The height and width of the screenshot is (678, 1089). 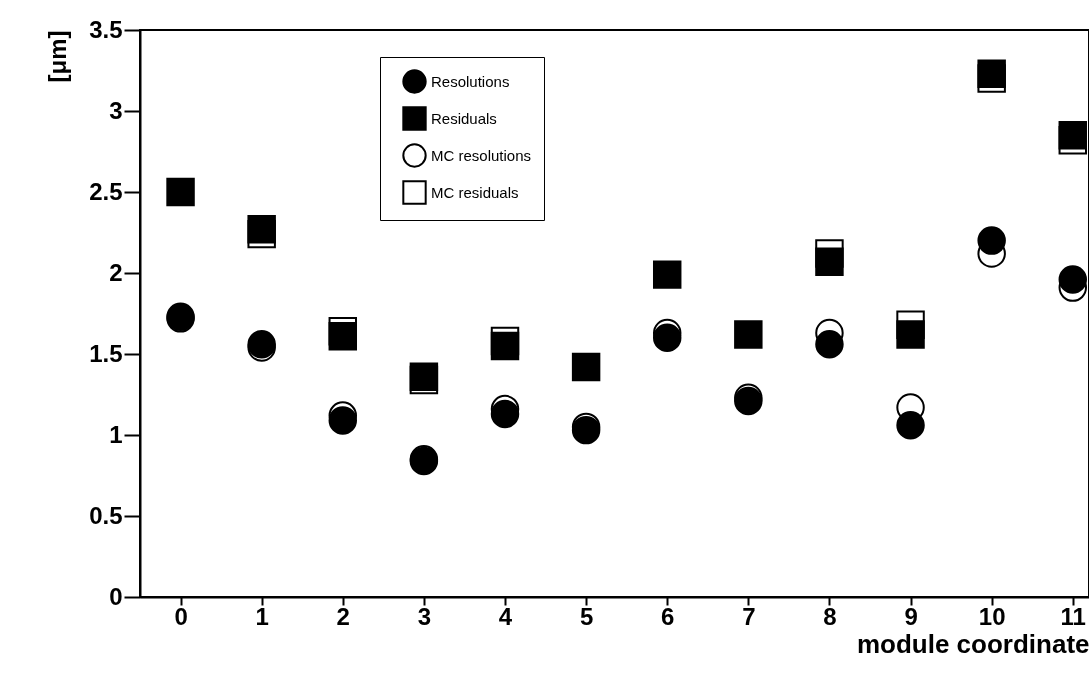 What do you see at coordinates (343, 616) in the screenshot?
I see `x-tick-label: 2` at bounding box center [343, 616].